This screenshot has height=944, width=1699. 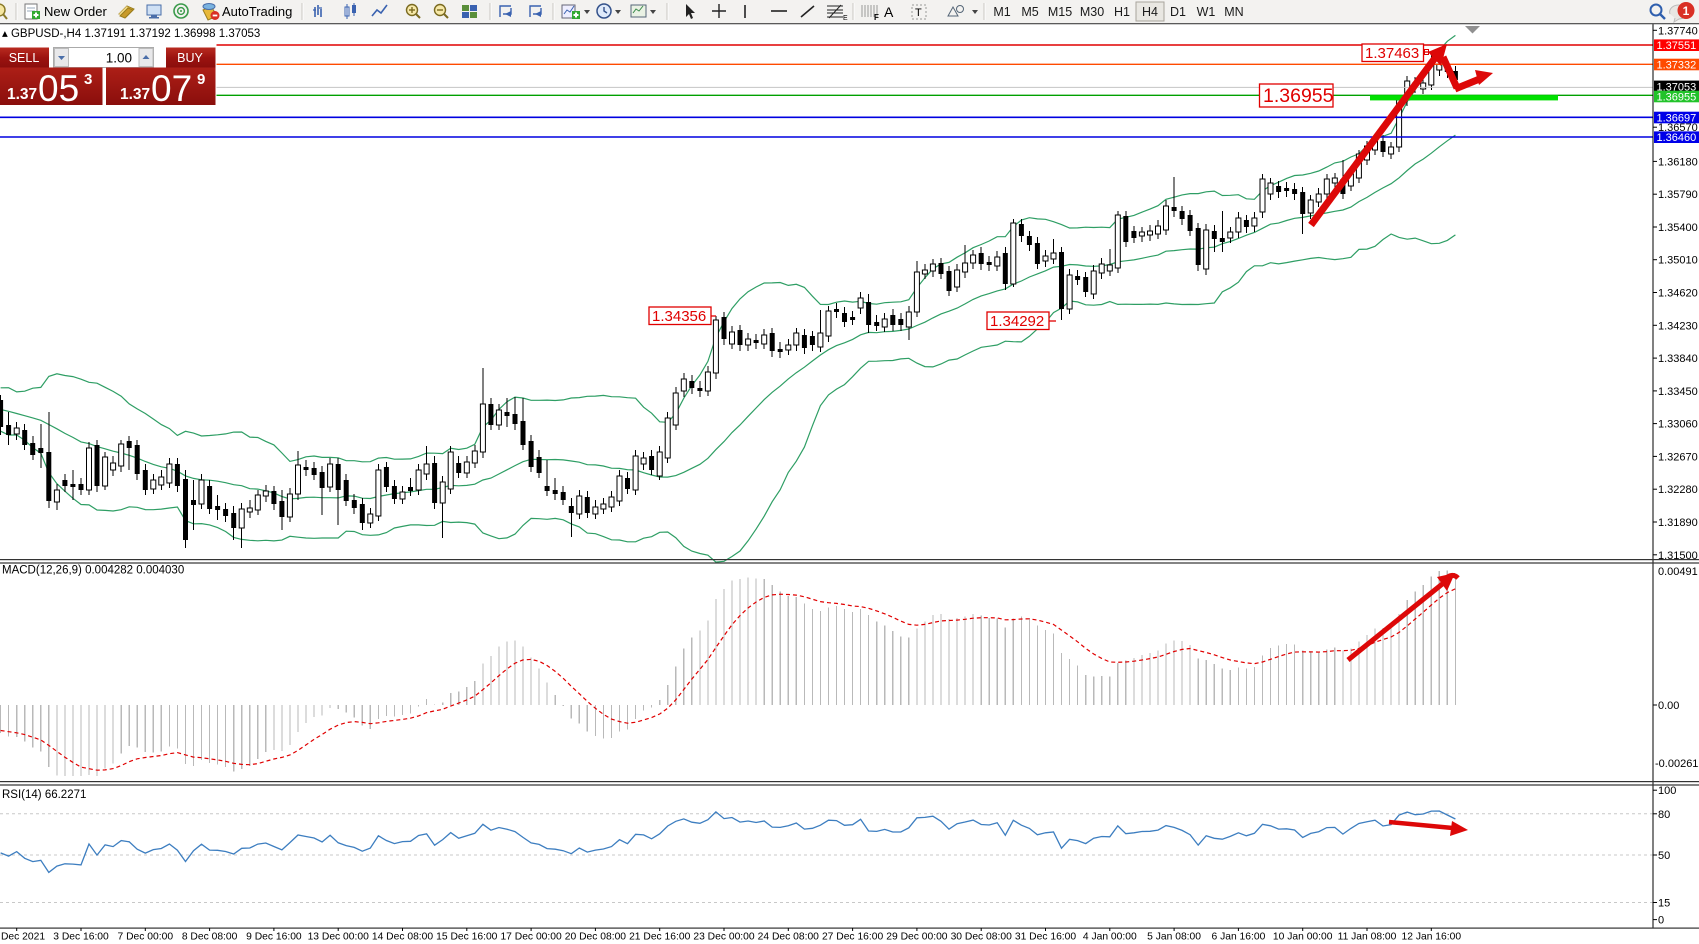 I want to click on svg-text: 1.37332, so click(x=1677, y=66).